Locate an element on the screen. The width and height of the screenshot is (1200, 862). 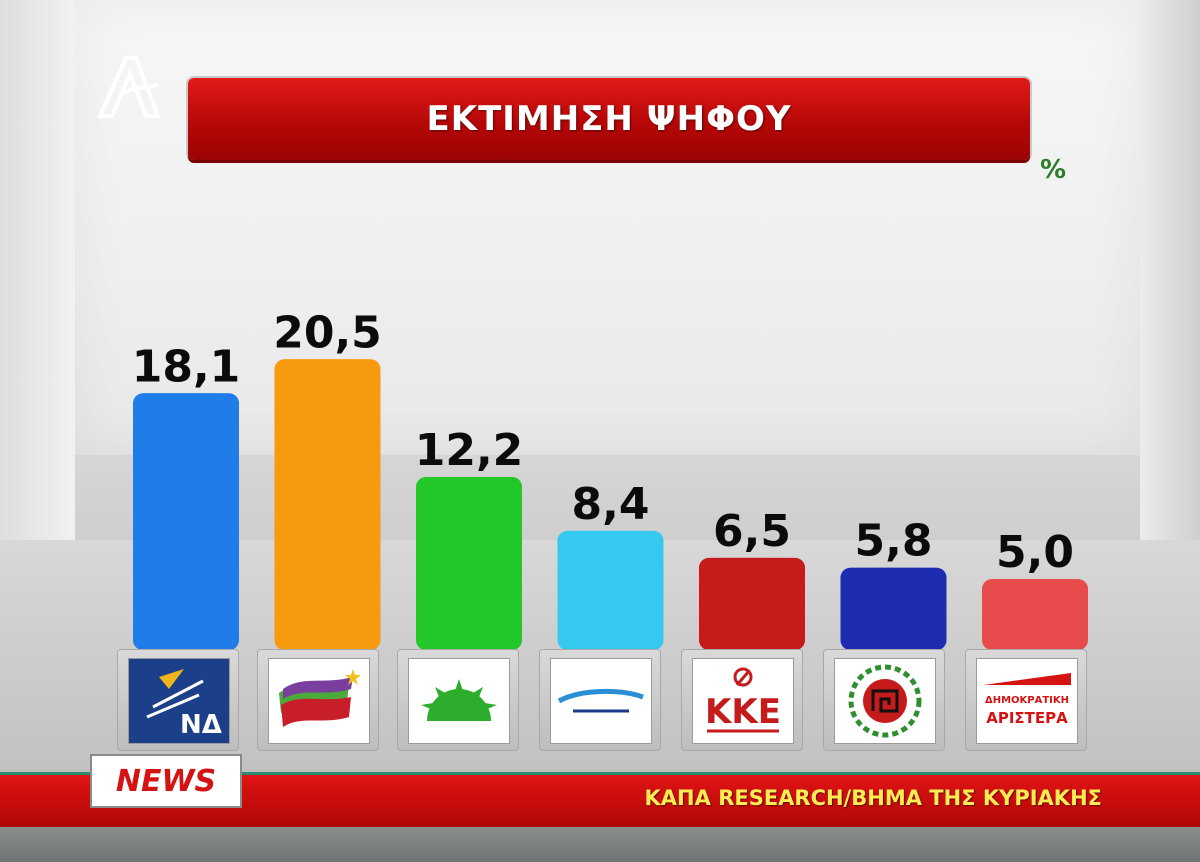
bar-value-label-4: 8,4 is located at coordinates (611, 504).